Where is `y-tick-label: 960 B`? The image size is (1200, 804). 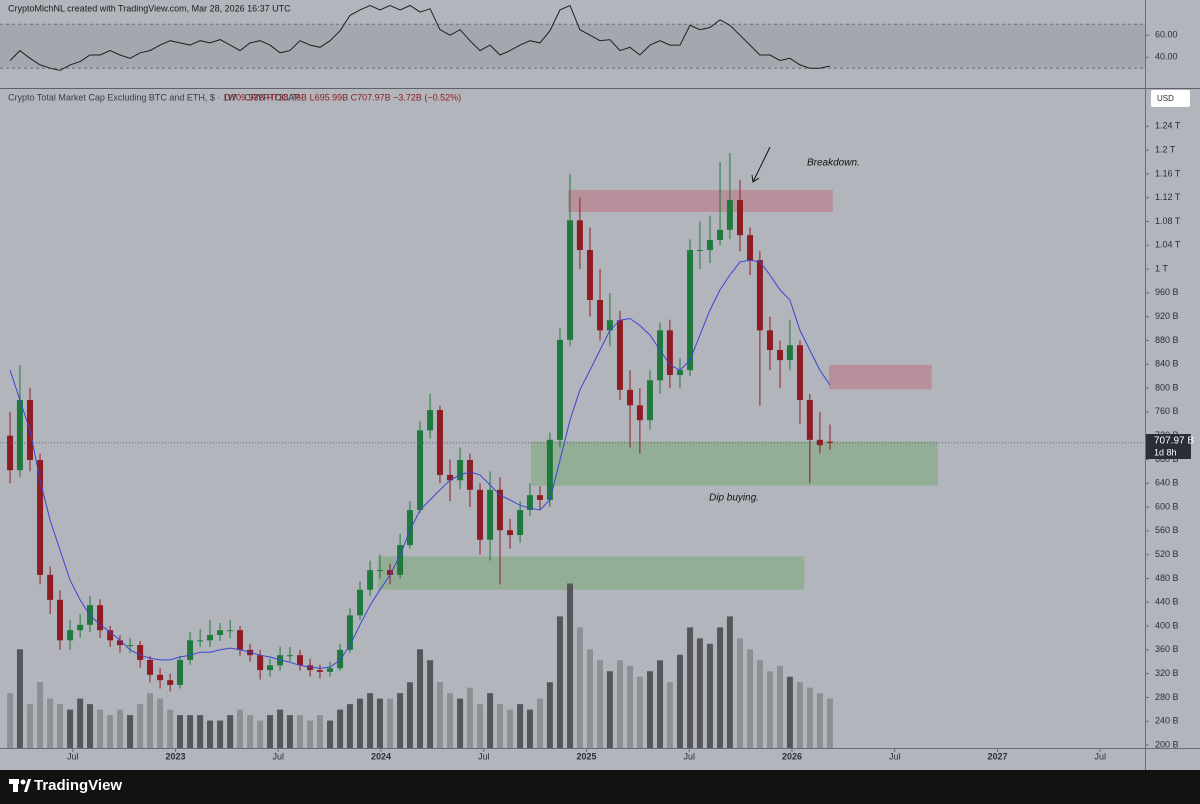
y-tick-label: 960 B is located at coordinates (1167, 292).